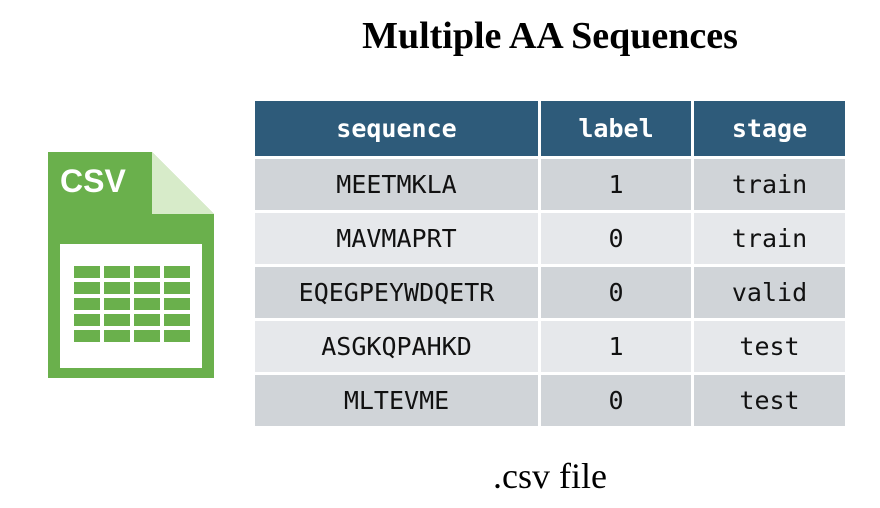  What do you see at coordinates (396, 294) in the screenshot?
I see `cell-sequence: EQEGPEYWDQETR` at bounding box center [396, 294].